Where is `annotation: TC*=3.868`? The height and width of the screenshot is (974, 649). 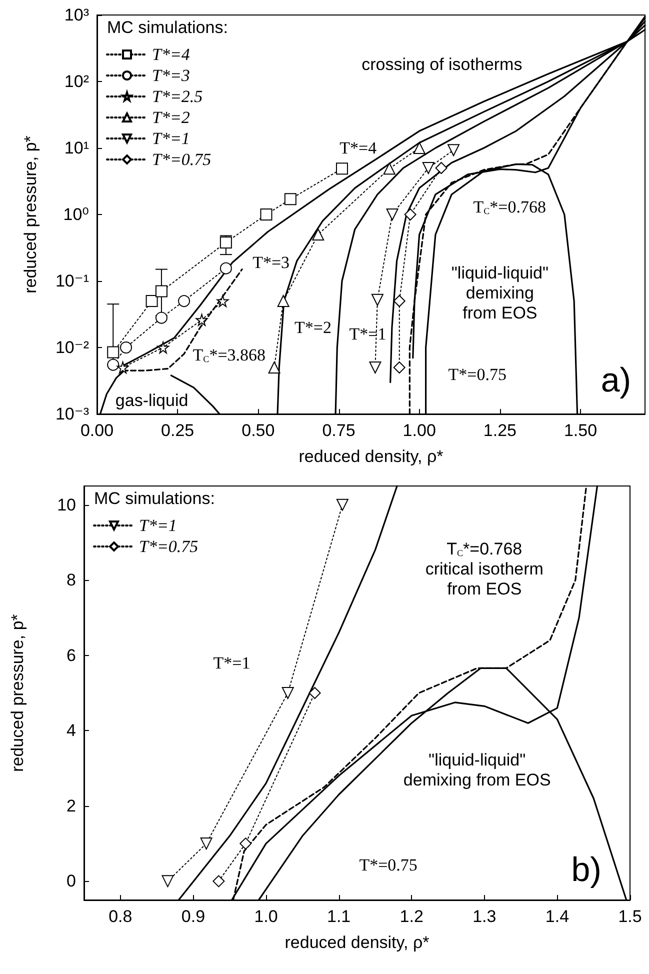 annotation: TC*=3.868 is located at coordinates (229, 355).